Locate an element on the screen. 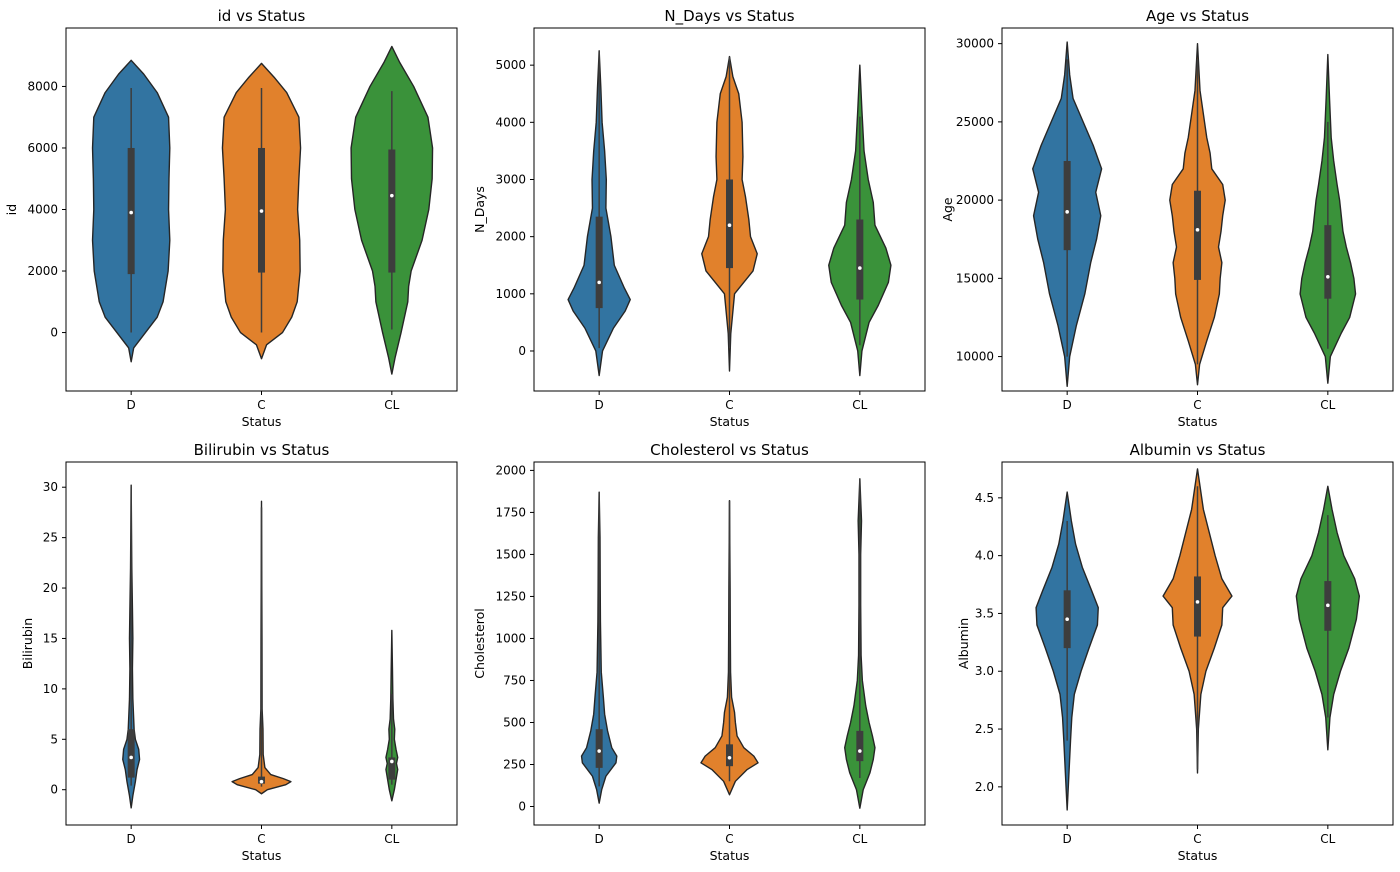 The image size is (1400, 872). panel-title: id vs Status is located at coordinates (262, 16).